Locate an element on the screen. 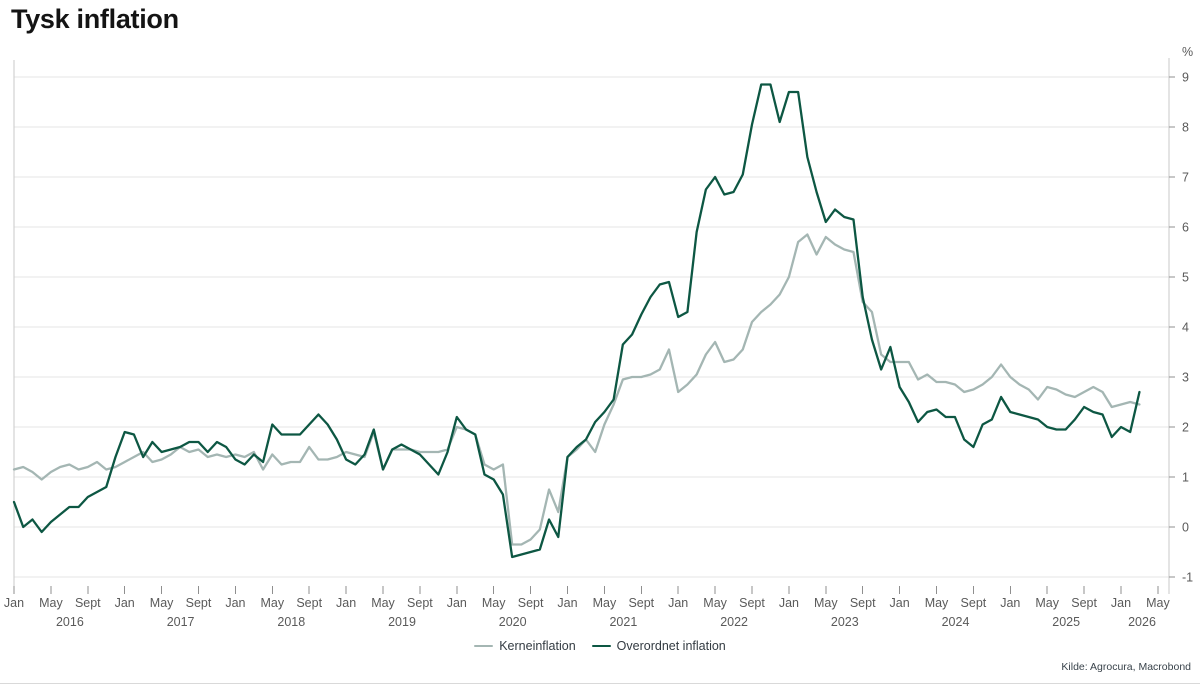 Image resolution: width=1200 pixels, height=685 pixels. y-tick-label: 6 is located at coordinates (1185, 228).